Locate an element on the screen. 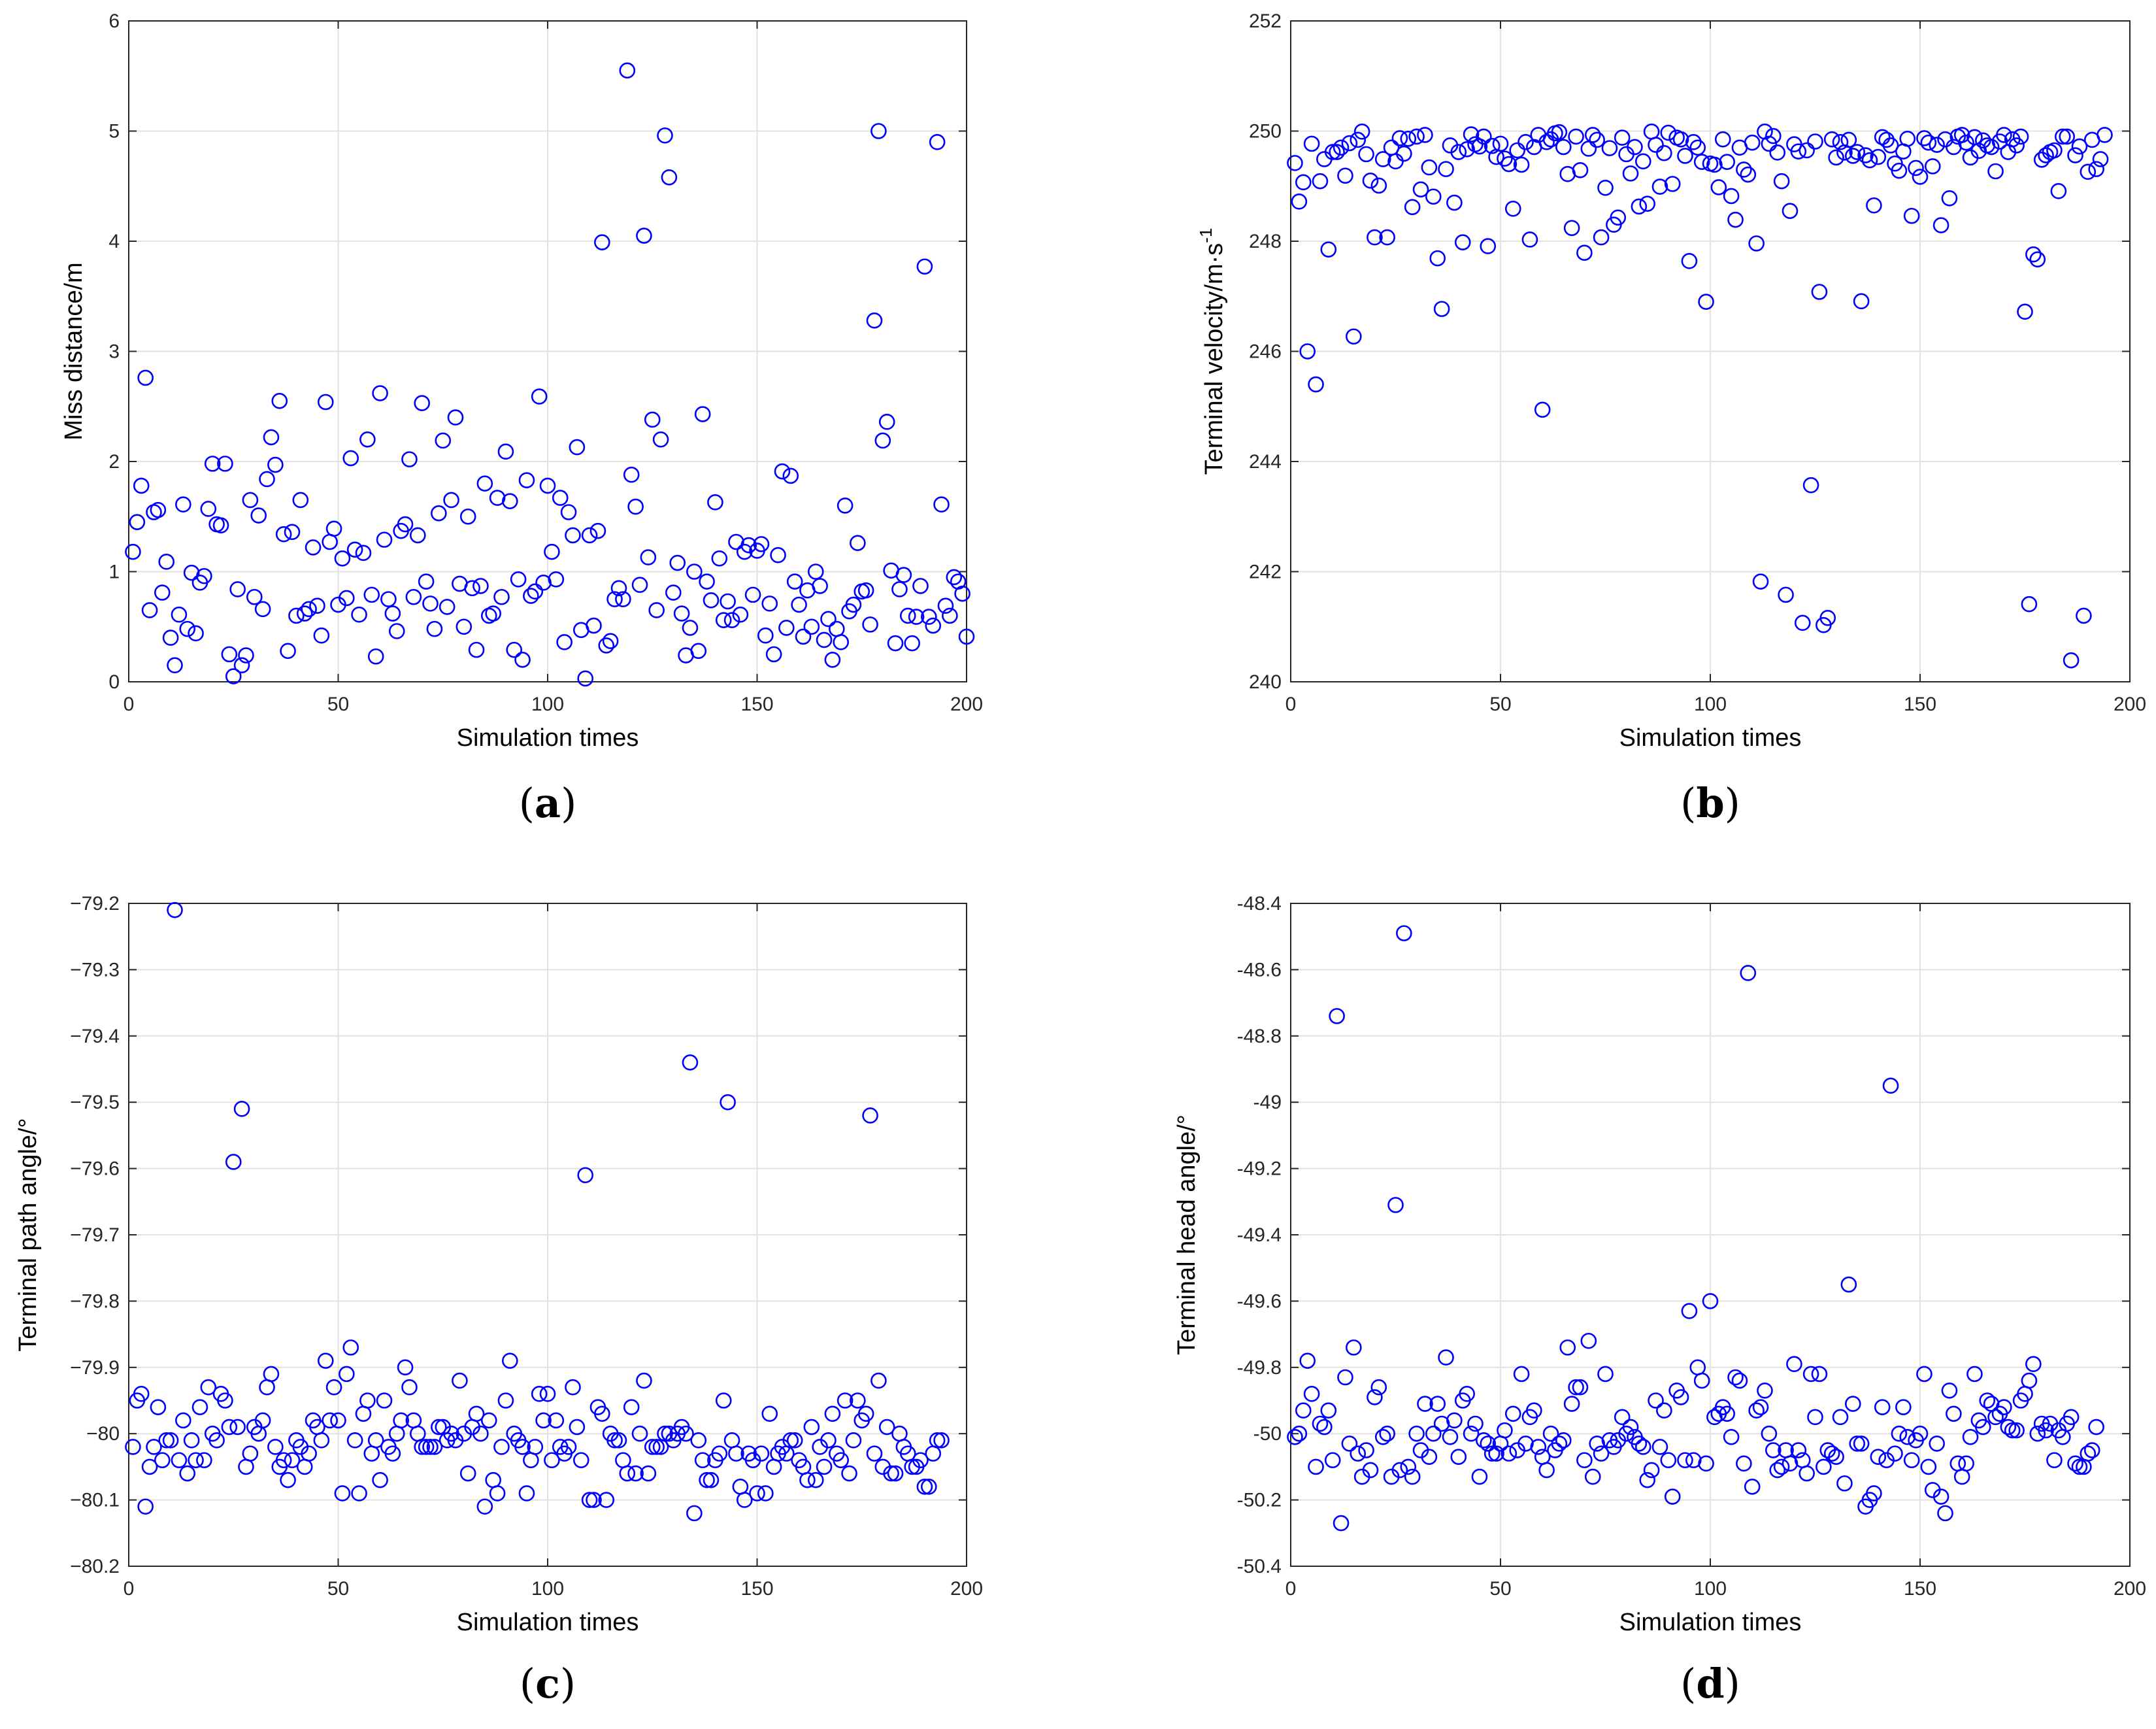  panel-label: (d) is located at coordinates (1710, 1683).